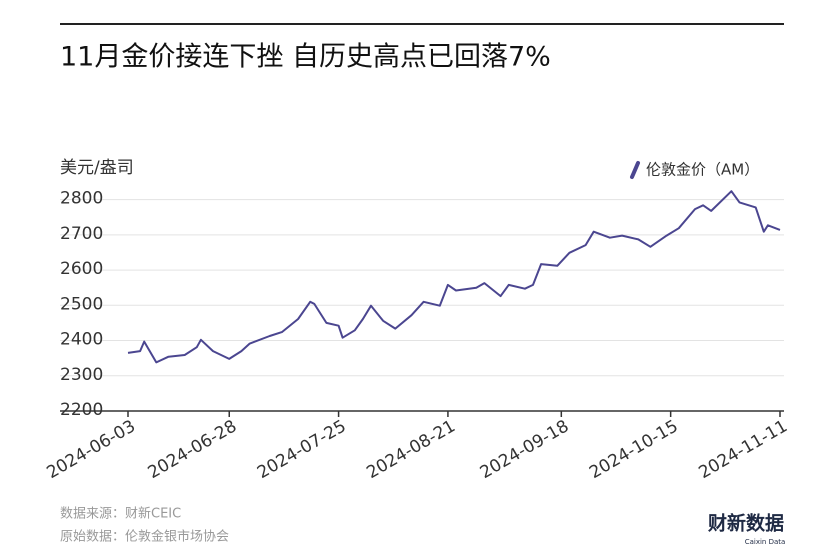 This screenshot has height=560, width=840. Describe the element at coordinates (635, 170) in the screenshot. I see `legend-swatch` at that location.